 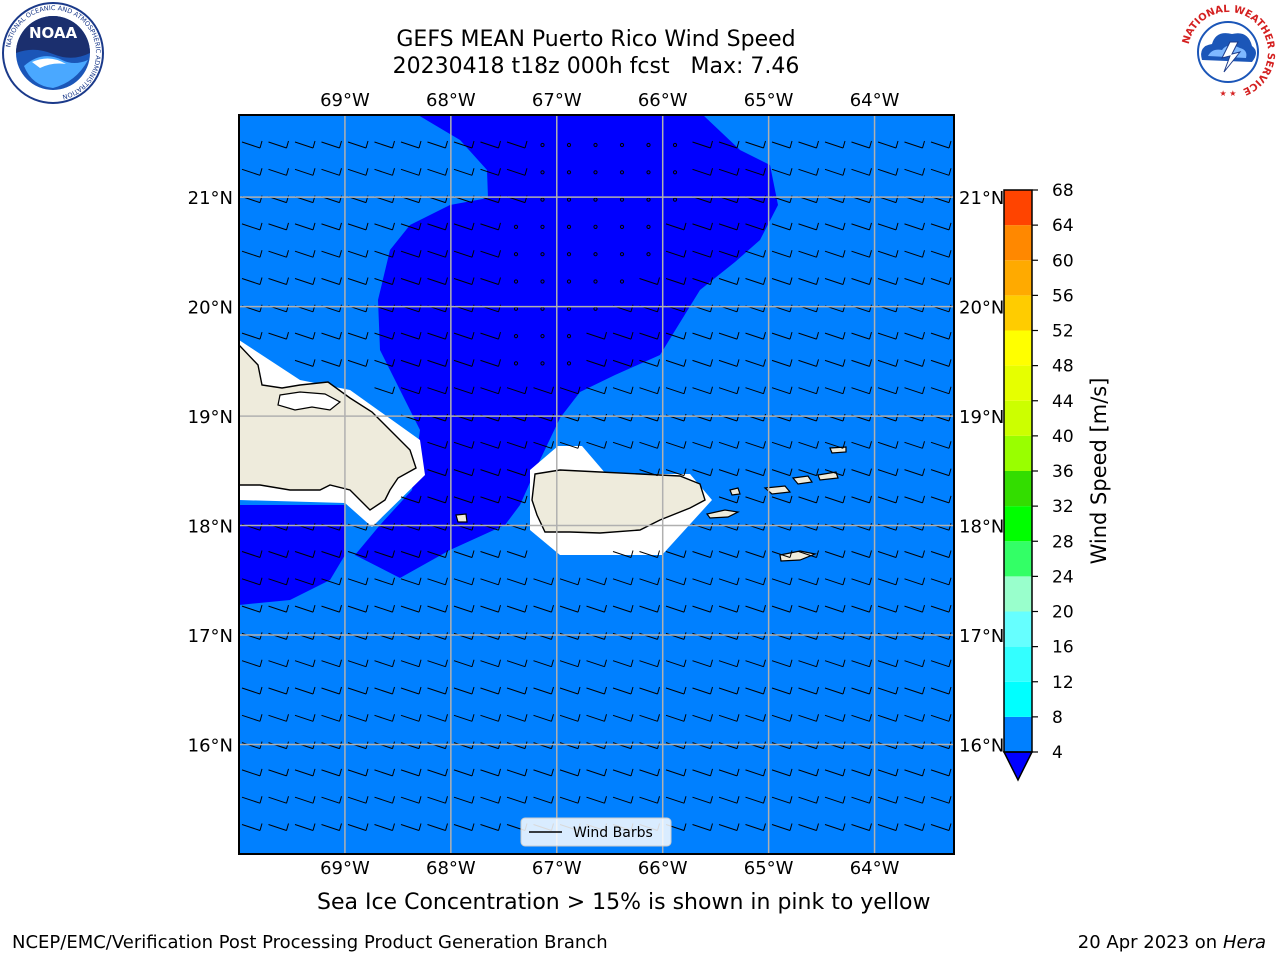 What do you see at coordinates (663, 868) in the screenshot?
I see `lon-tick-label-bottom: 66°W` at bounding box center [663, 868].